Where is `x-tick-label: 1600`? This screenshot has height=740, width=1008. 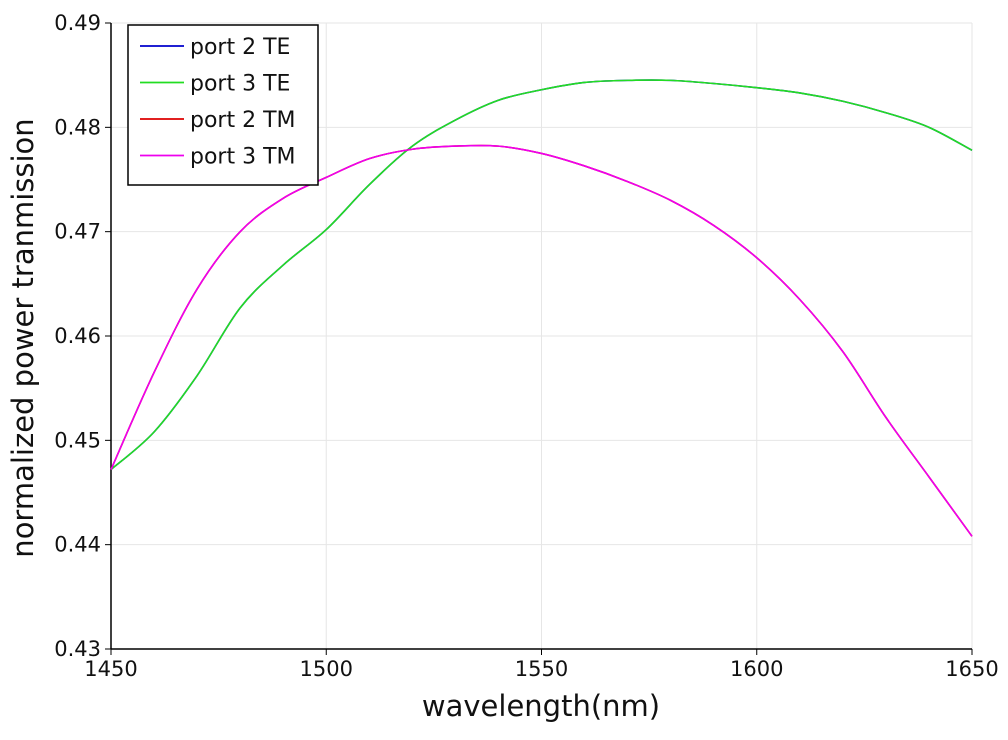 x-tick-label: 1600 is located at coordinates (756, 669).